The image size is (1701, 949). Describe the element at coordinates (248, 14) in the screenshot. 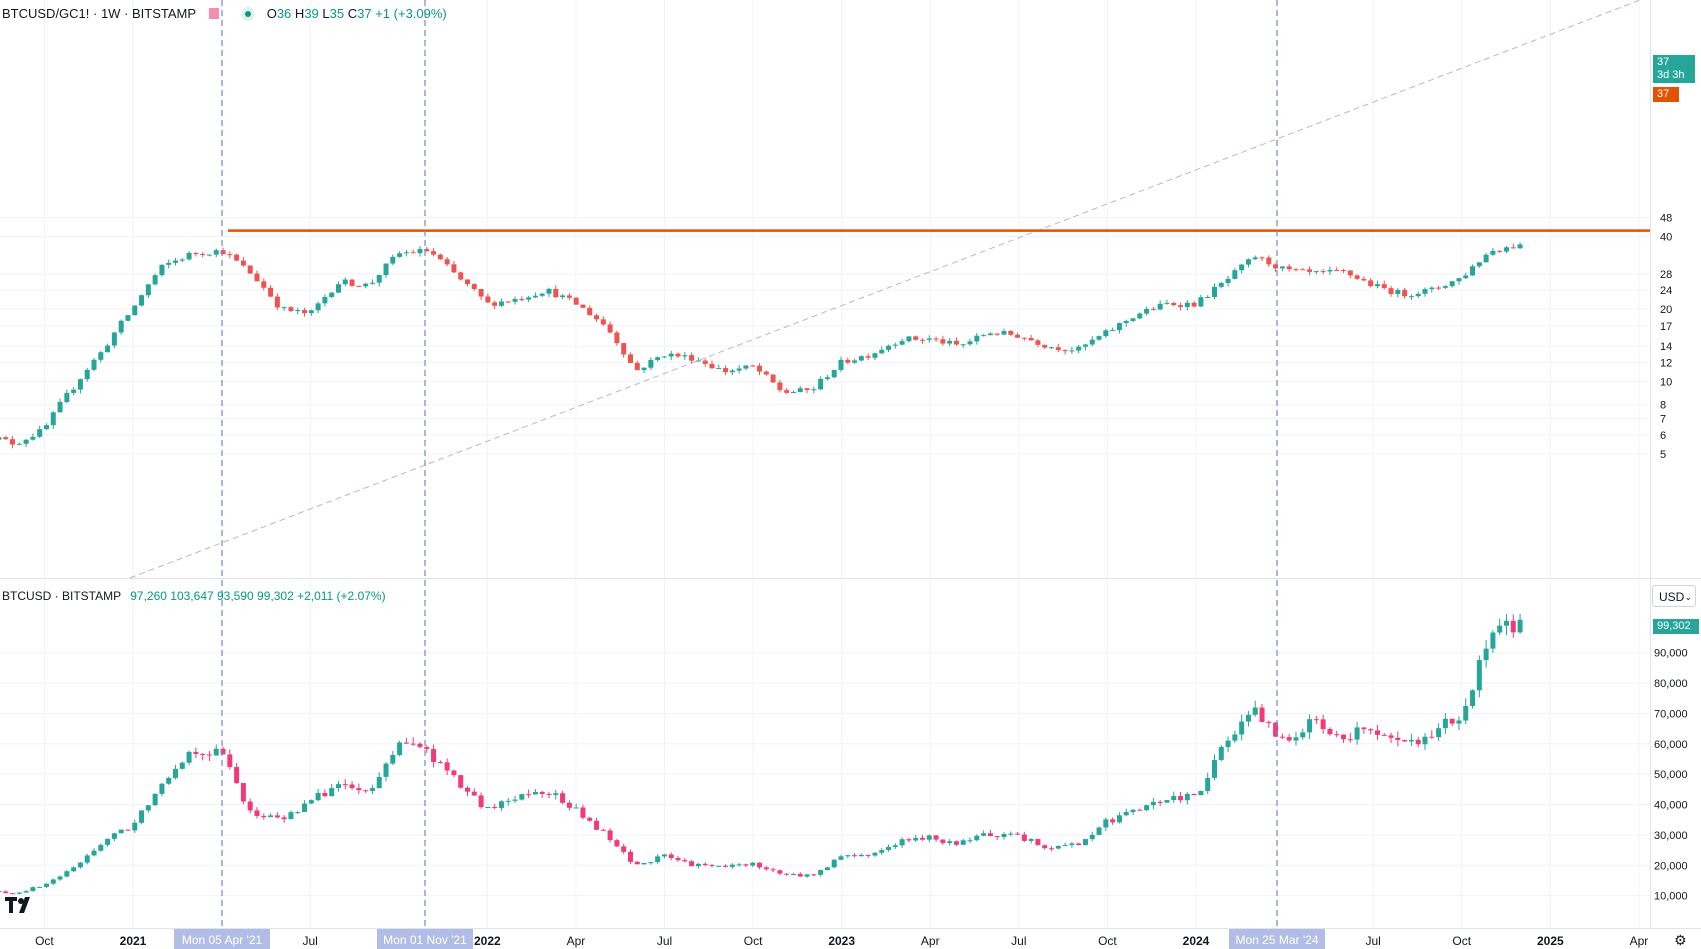

I see `market-status-icon` at that location.